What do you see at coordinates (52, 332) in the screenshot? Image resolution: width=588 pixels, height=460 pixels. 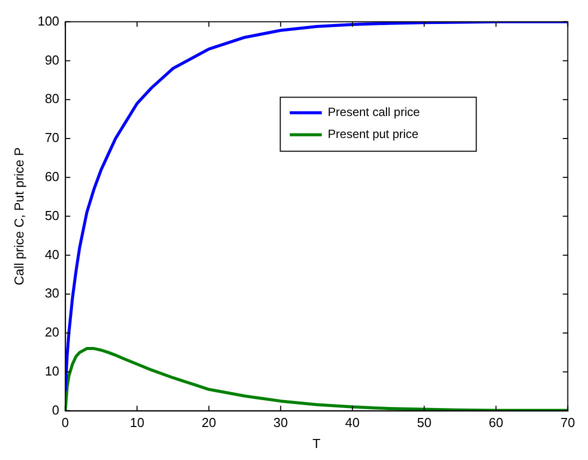 I see `y-tick-label: 20` at bounding box center [52, 332].